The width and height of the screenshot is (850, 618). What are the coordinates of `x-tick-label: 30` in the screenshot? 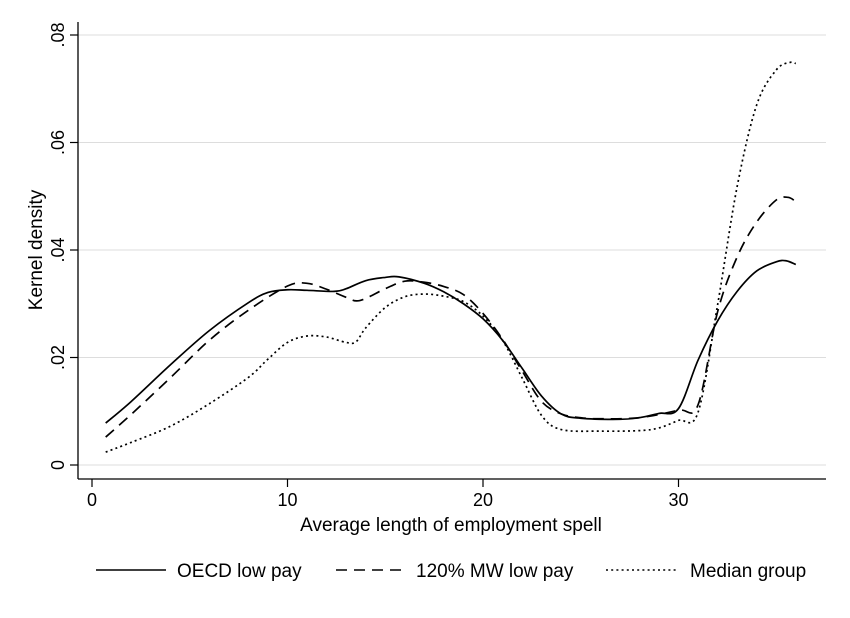 It's located at (678, 500).